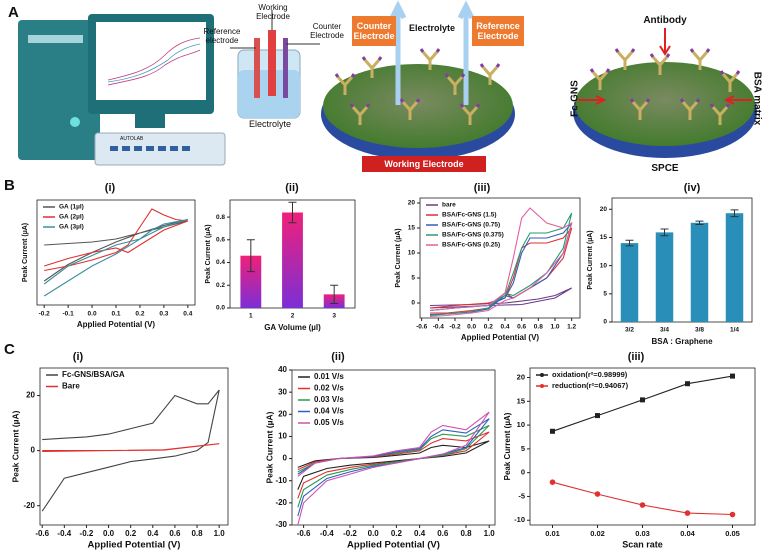  What do you see at coordinates (132, 139) in the screenshot?
I see `diagram-label: AUTOLAB` at bounding box center [132, 139].